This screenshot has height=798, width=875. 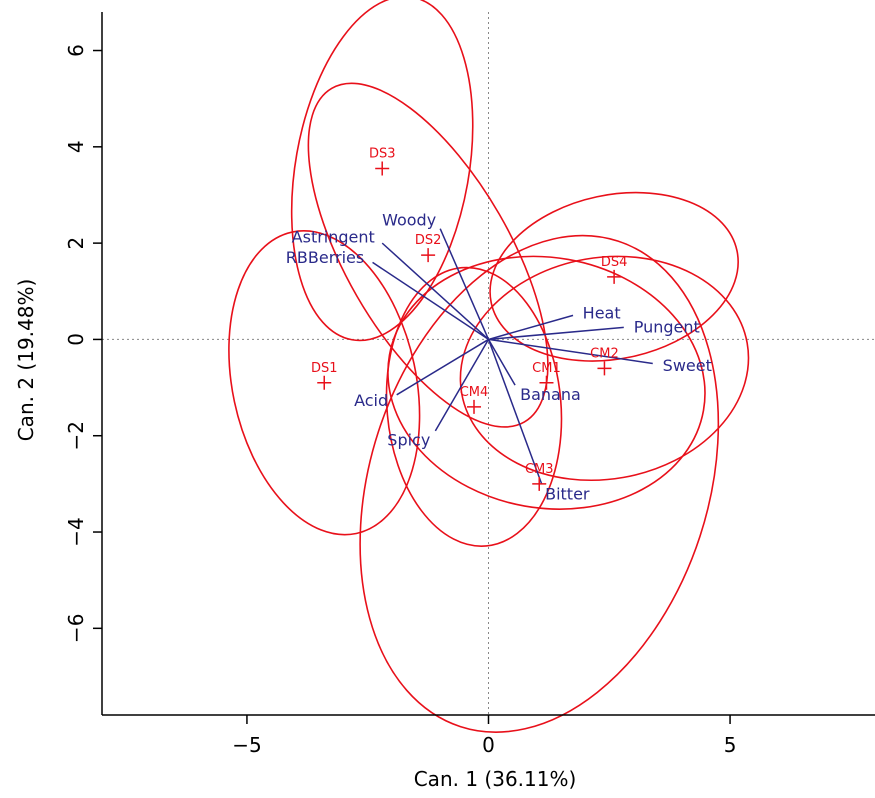 I want to click on confidence-ellipse-cm4, so click(x=474, y=406).